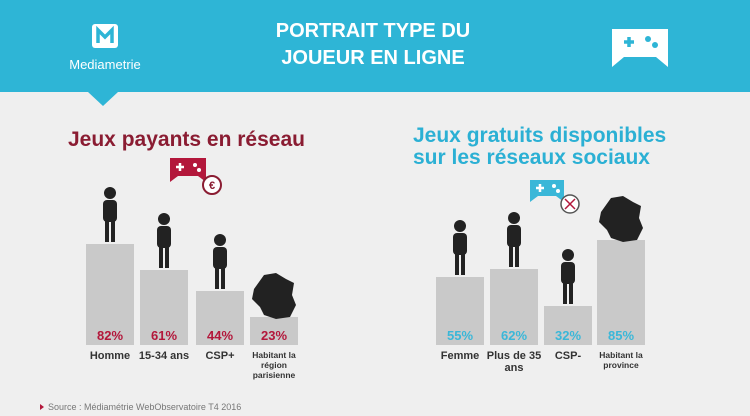 Image resolution: width=750 pixels, height=416 pixels. Describe the element at coordinates (186, 139) in the screenshot. I see `chart-title: Jeux payants en réseau` at that location.